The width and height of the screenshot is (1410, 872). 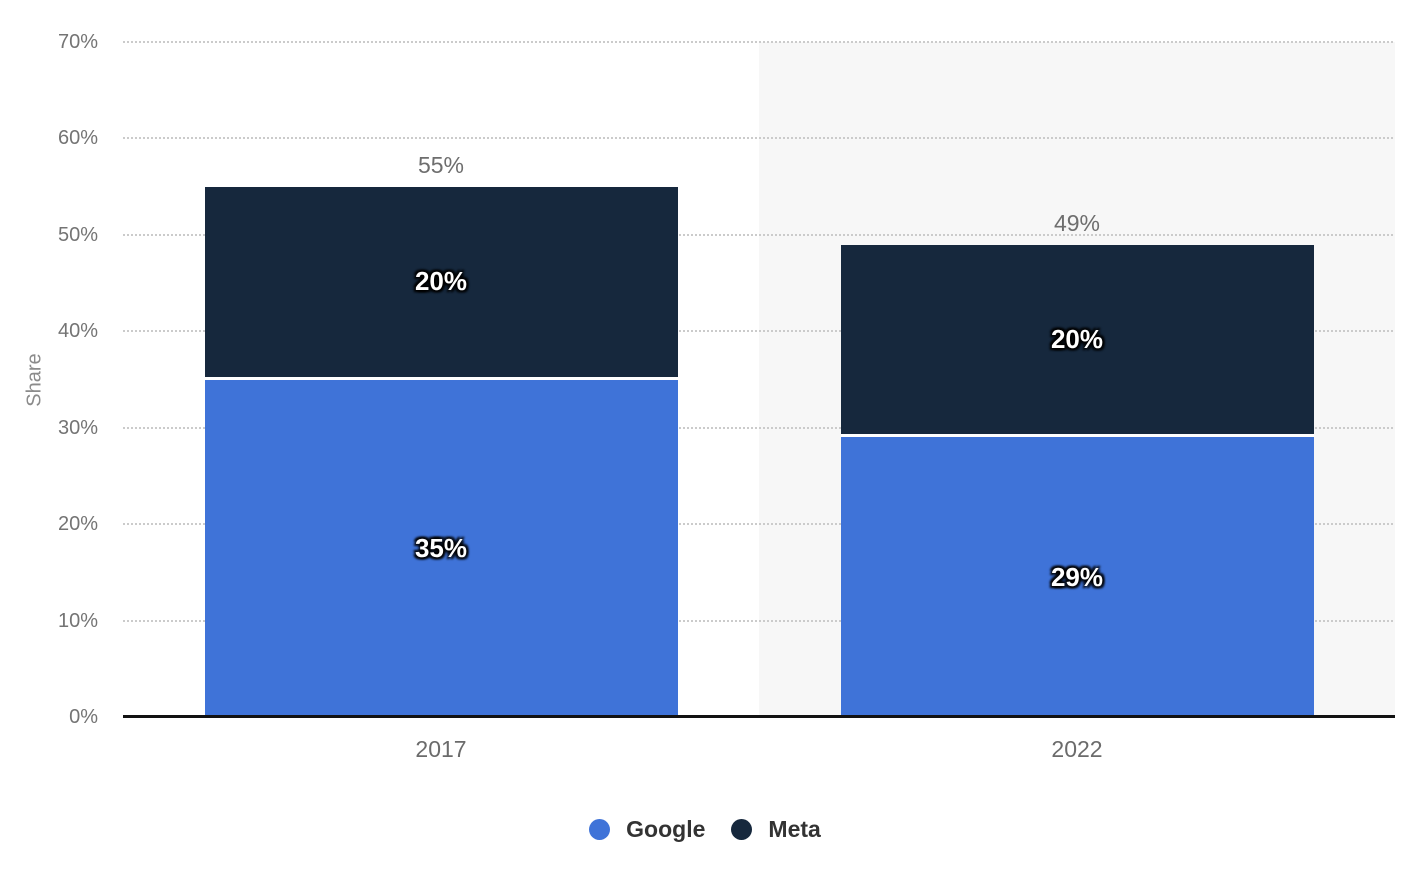 I want to click on x-axis-labels: 2017 2022, so click(x=705, y=751).